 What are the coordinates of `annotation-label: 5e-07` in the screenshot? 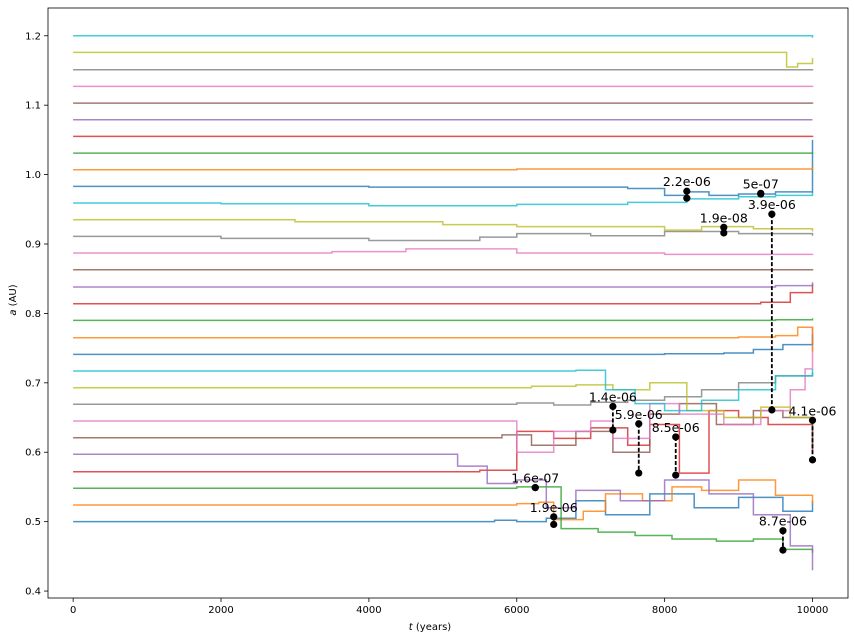 It's located at (761, 183).